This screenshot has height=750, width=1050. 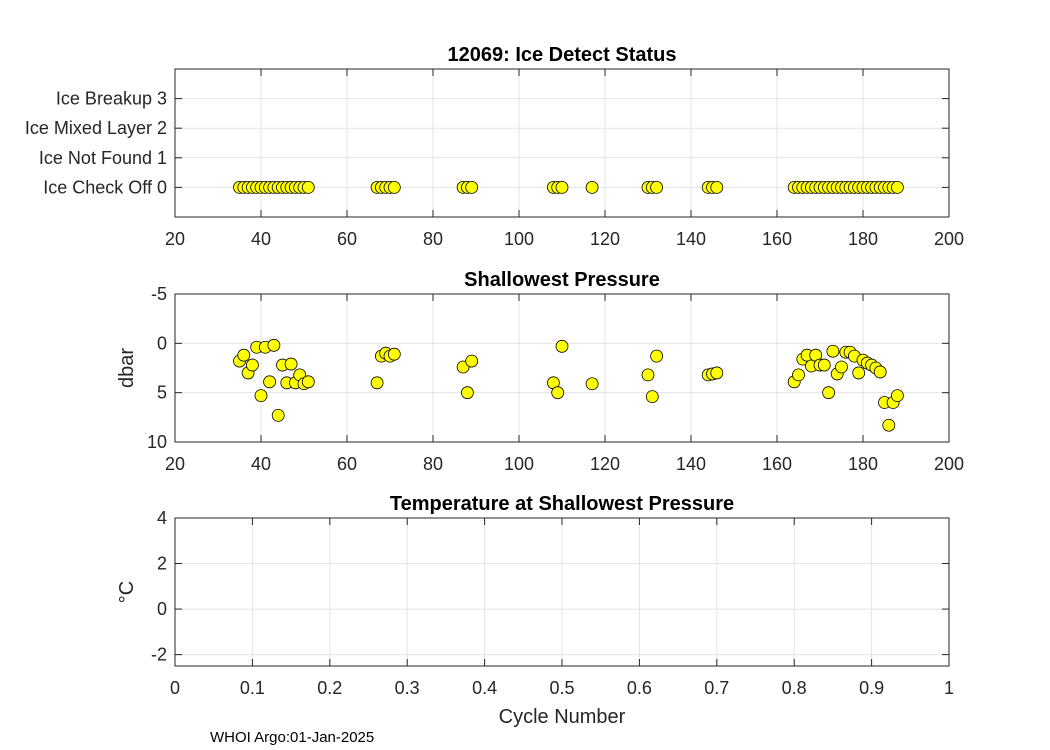 What do you see at coordinates (261, 464) in the screenshot?
I see `pressure-xtick-label: 40` at bounding box center [261, 464].